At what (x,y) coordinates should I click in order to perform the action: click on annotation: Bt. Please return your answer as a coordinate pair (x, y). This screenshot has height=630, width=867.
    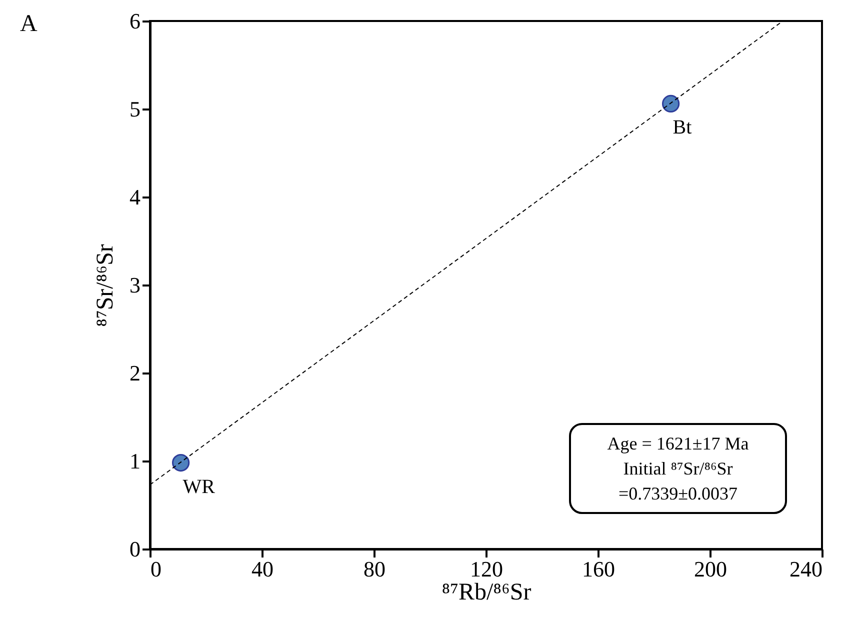
    Looking at the image, I should click on (682, 127).